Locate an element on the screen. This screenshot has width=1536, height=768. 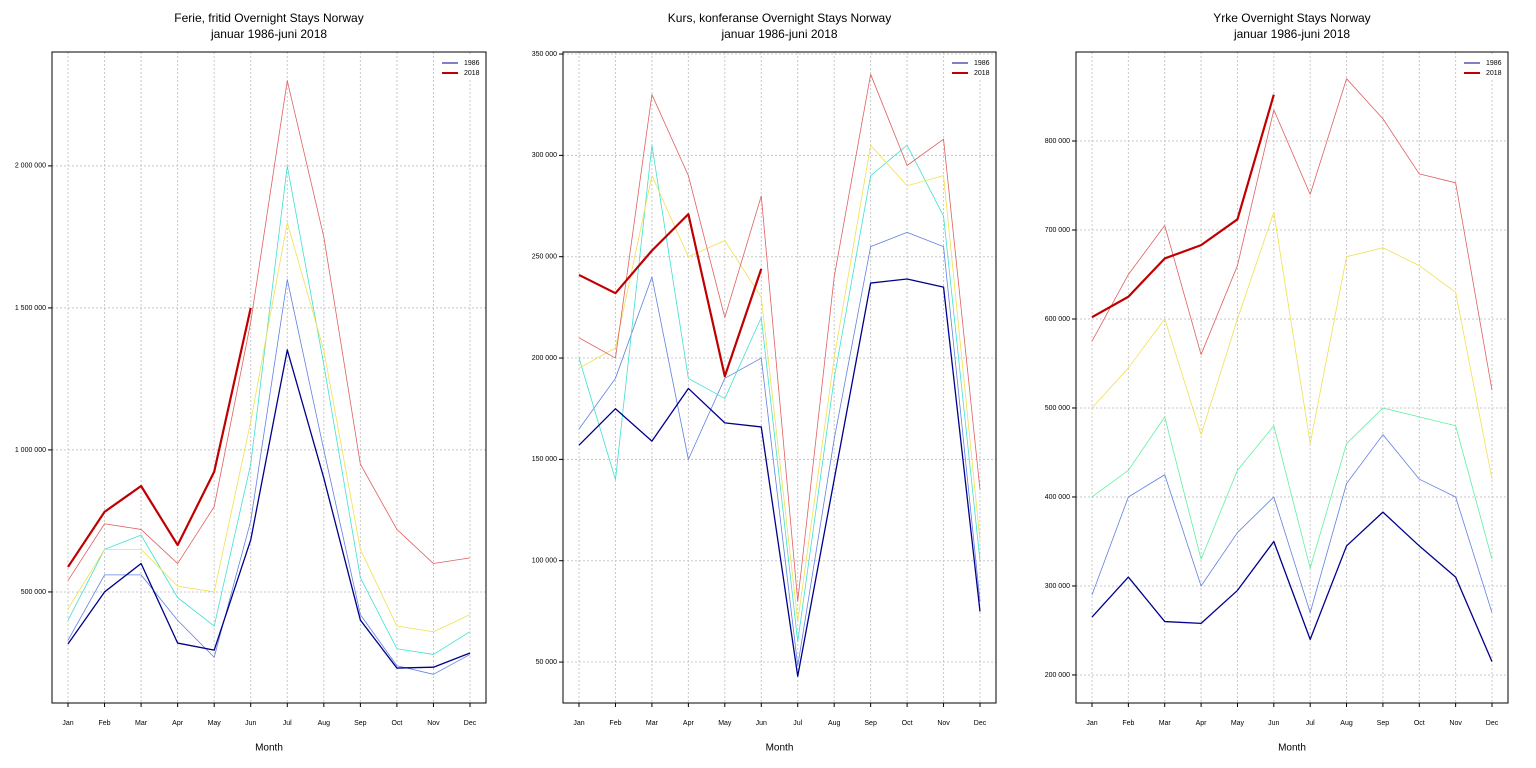
chart-title: Yrke Overnight Stays Norway is located at coordinates (1291, 18).